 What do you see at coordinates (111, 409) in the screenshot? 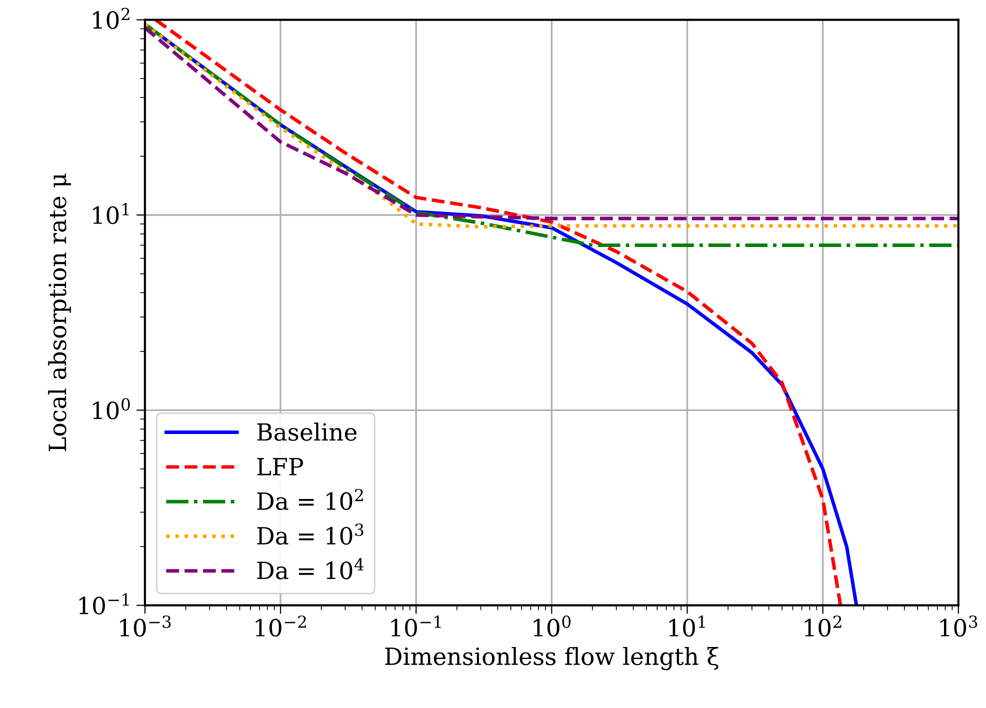
I see `y-tick-label: 10$^{0}$` at bounding box center [111, 409].